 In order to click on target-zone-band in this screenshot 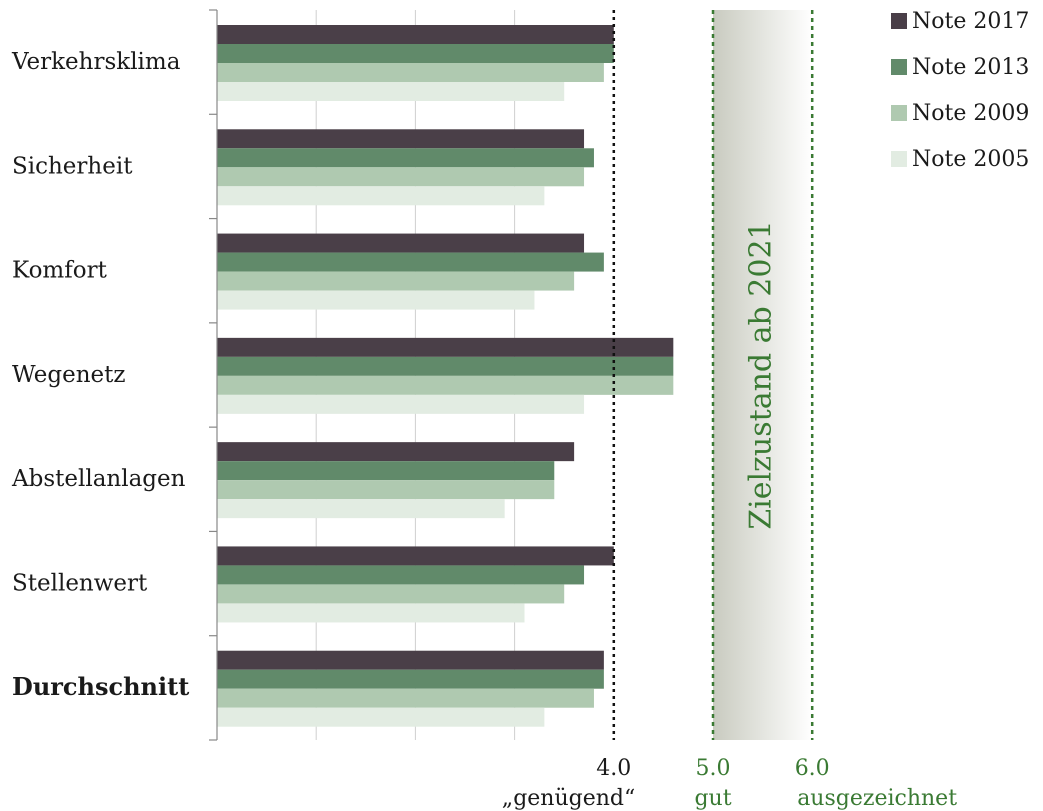, I will do `click(763, 375)`.